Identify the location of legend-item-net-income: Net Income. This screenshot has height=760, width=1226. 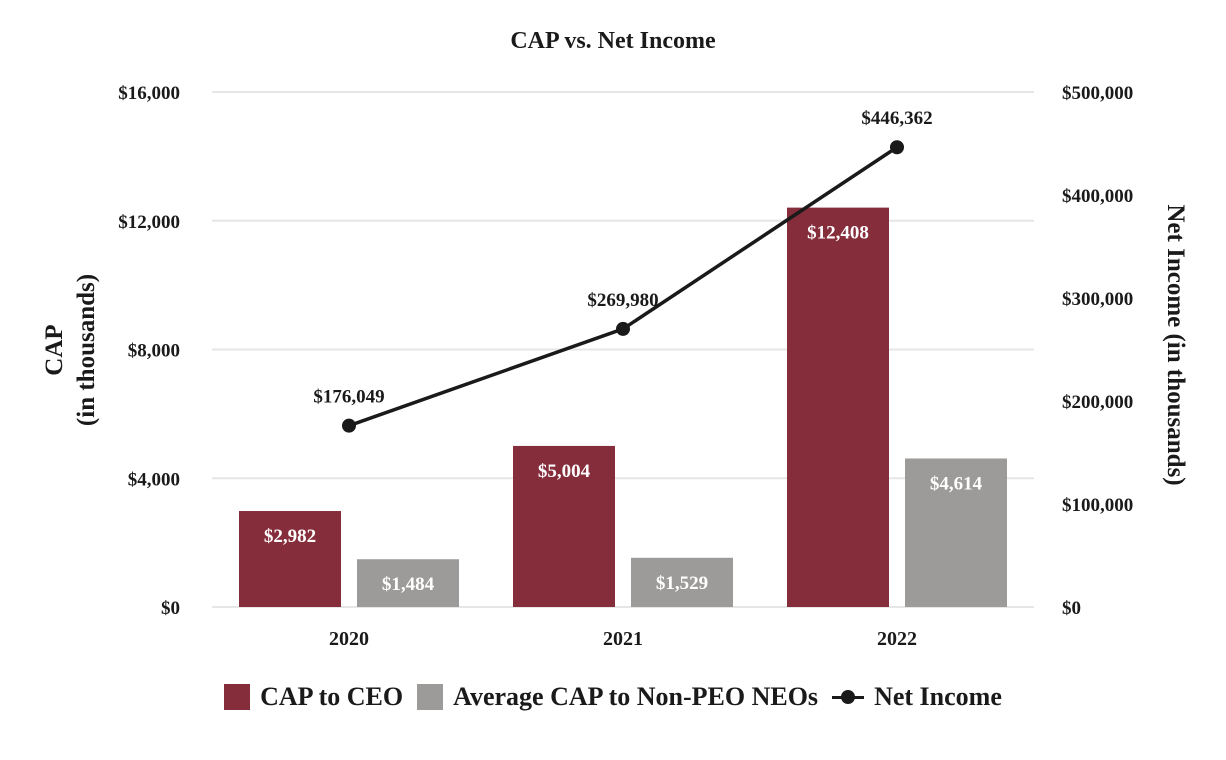
(917, 697).